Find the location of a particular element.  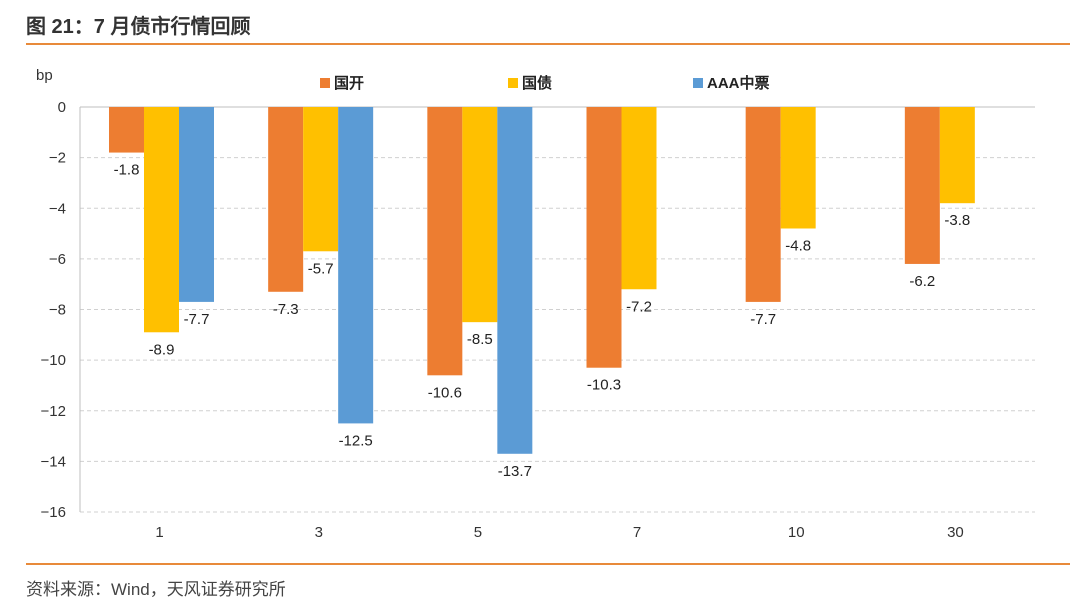

source-divider is located at coordinates (548, 564).